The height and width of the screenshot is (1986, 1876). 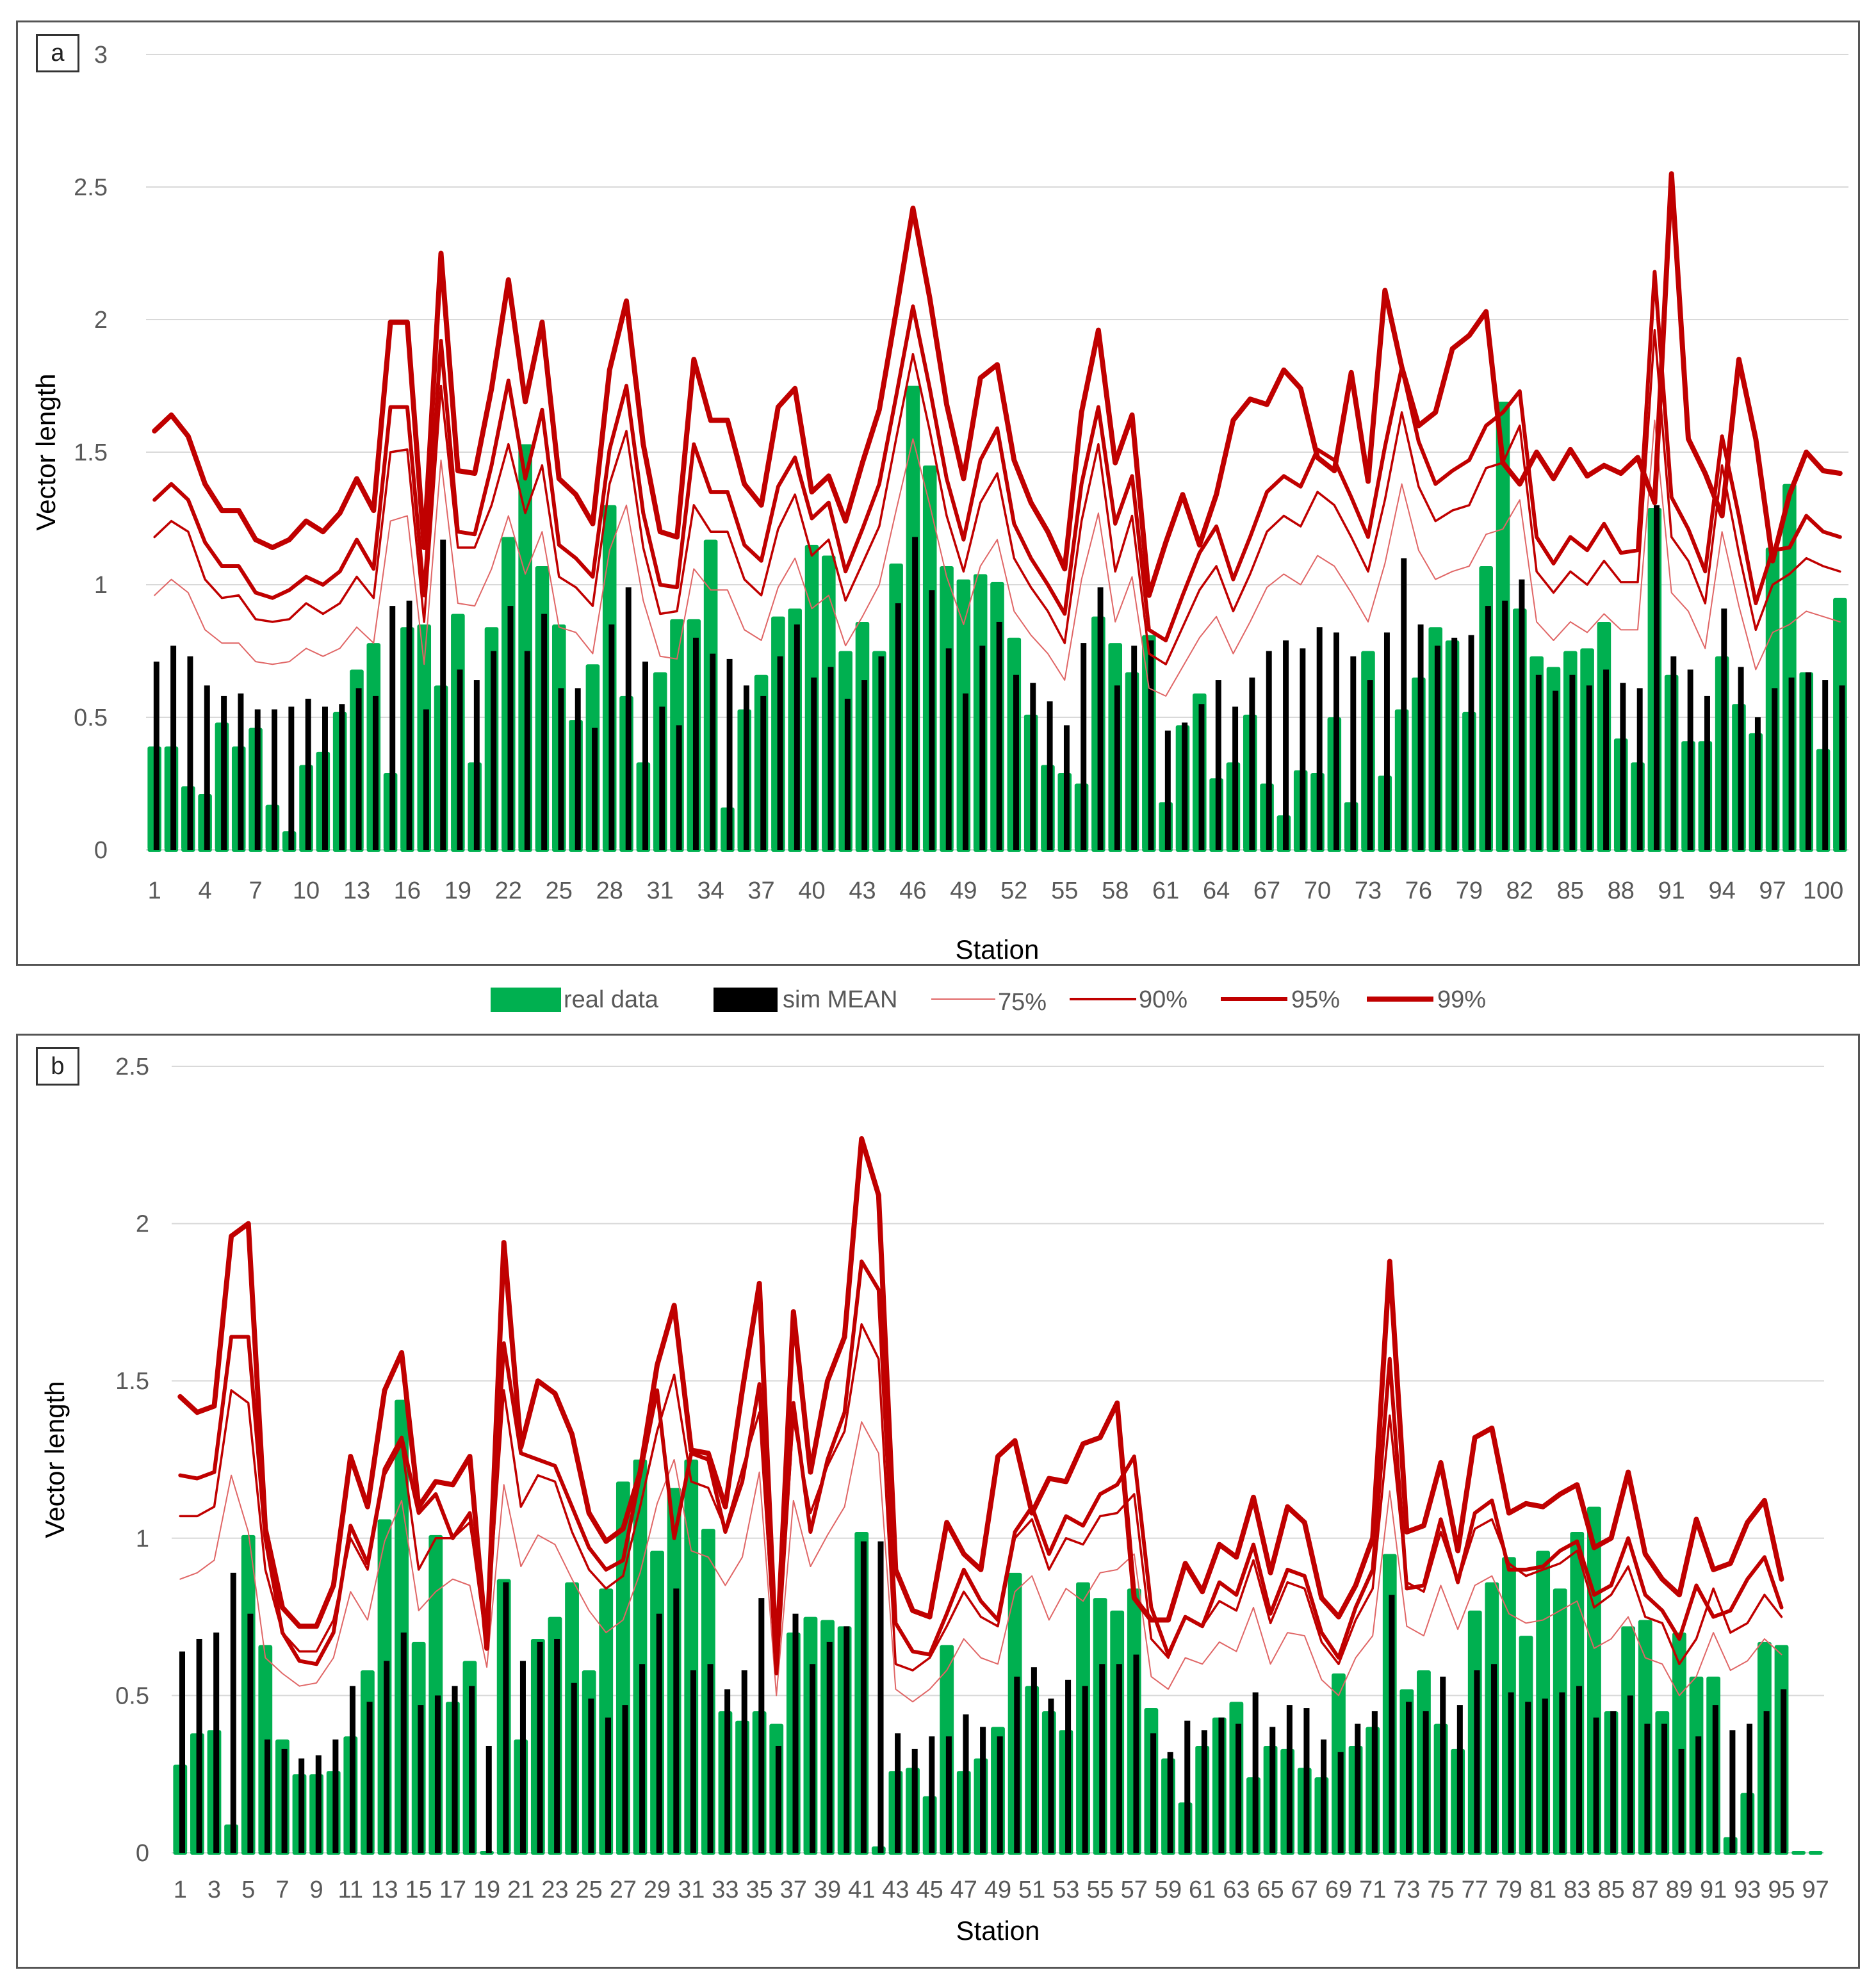 What do you see at coordinates (526, 1000) in the screenshot?
I see `legend-swatch-real` at bounding box center [526, 1000].